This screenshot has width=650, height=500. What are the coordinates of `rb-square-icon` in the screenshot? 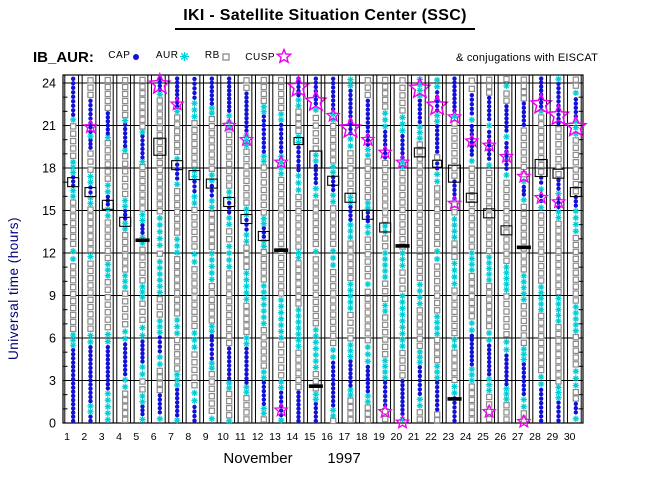 It's located at (226, 58).